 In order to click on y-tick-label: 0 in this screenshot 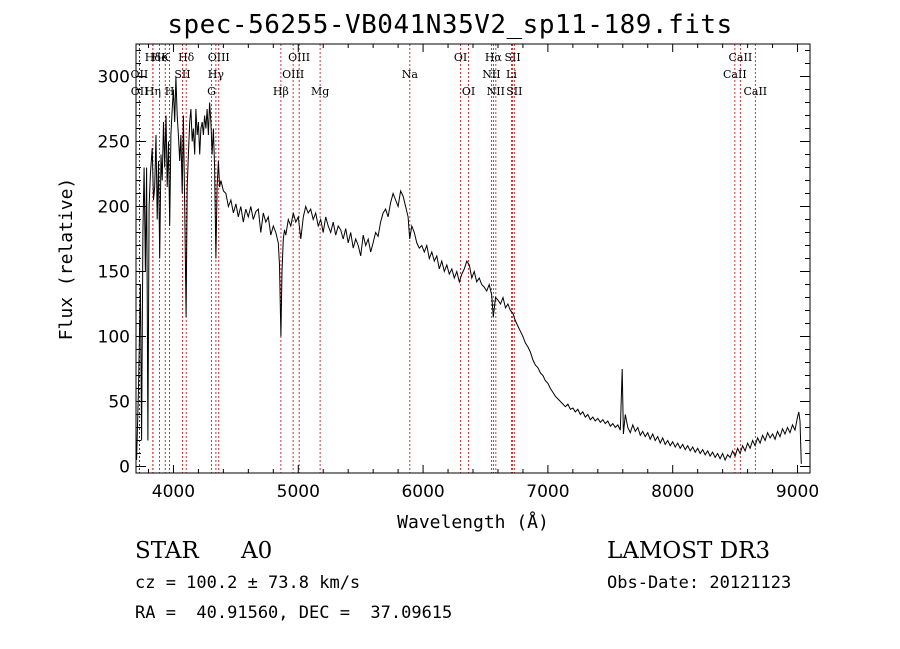, I will do `click(124, 468)`.